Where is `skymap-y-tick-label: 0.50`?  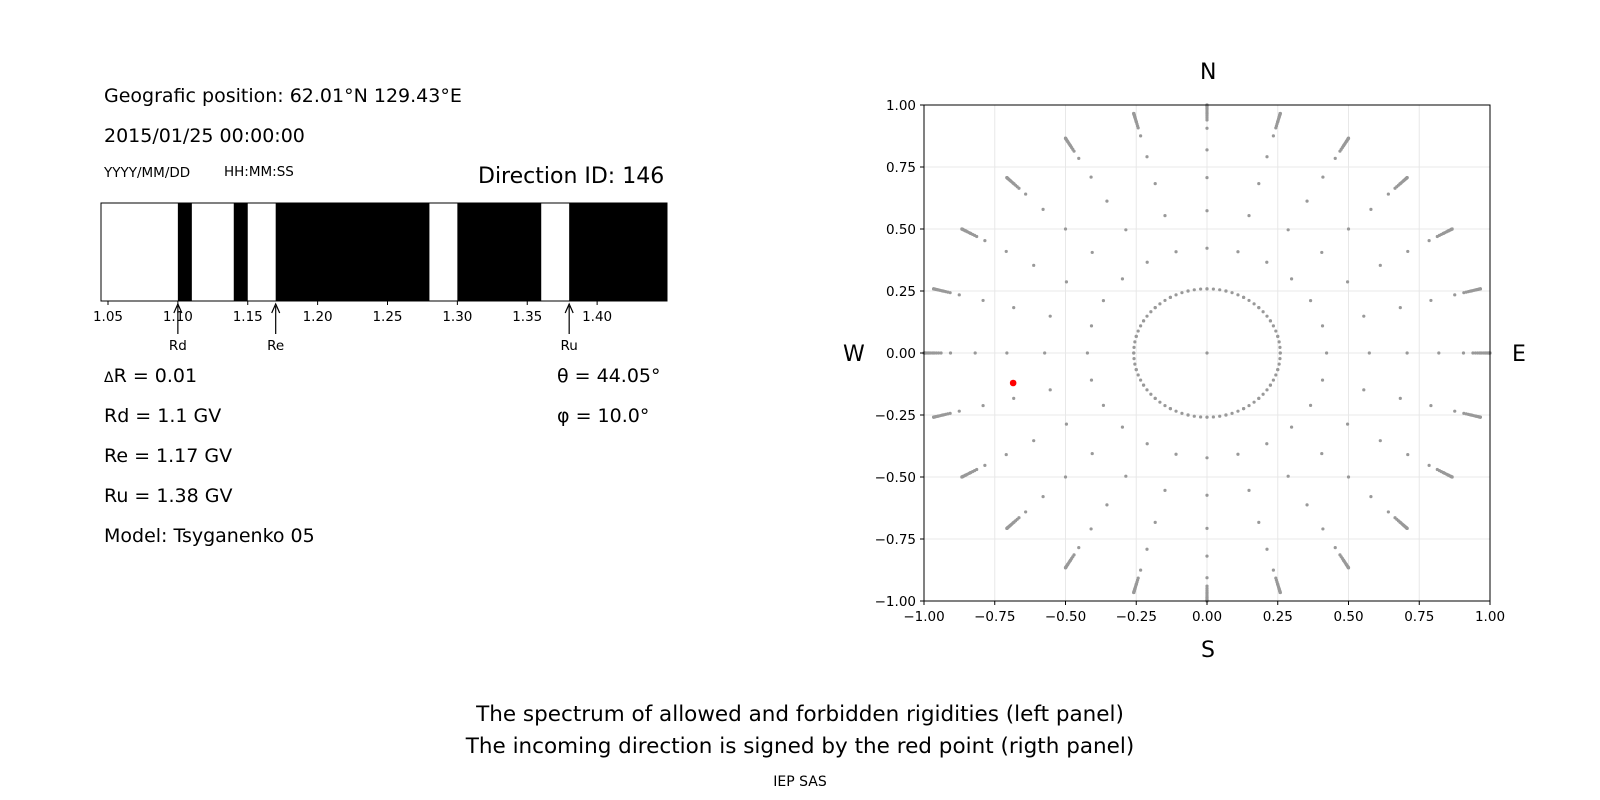 skymap-y-tick-label: 0.50 is located at coordinates (901, 230).